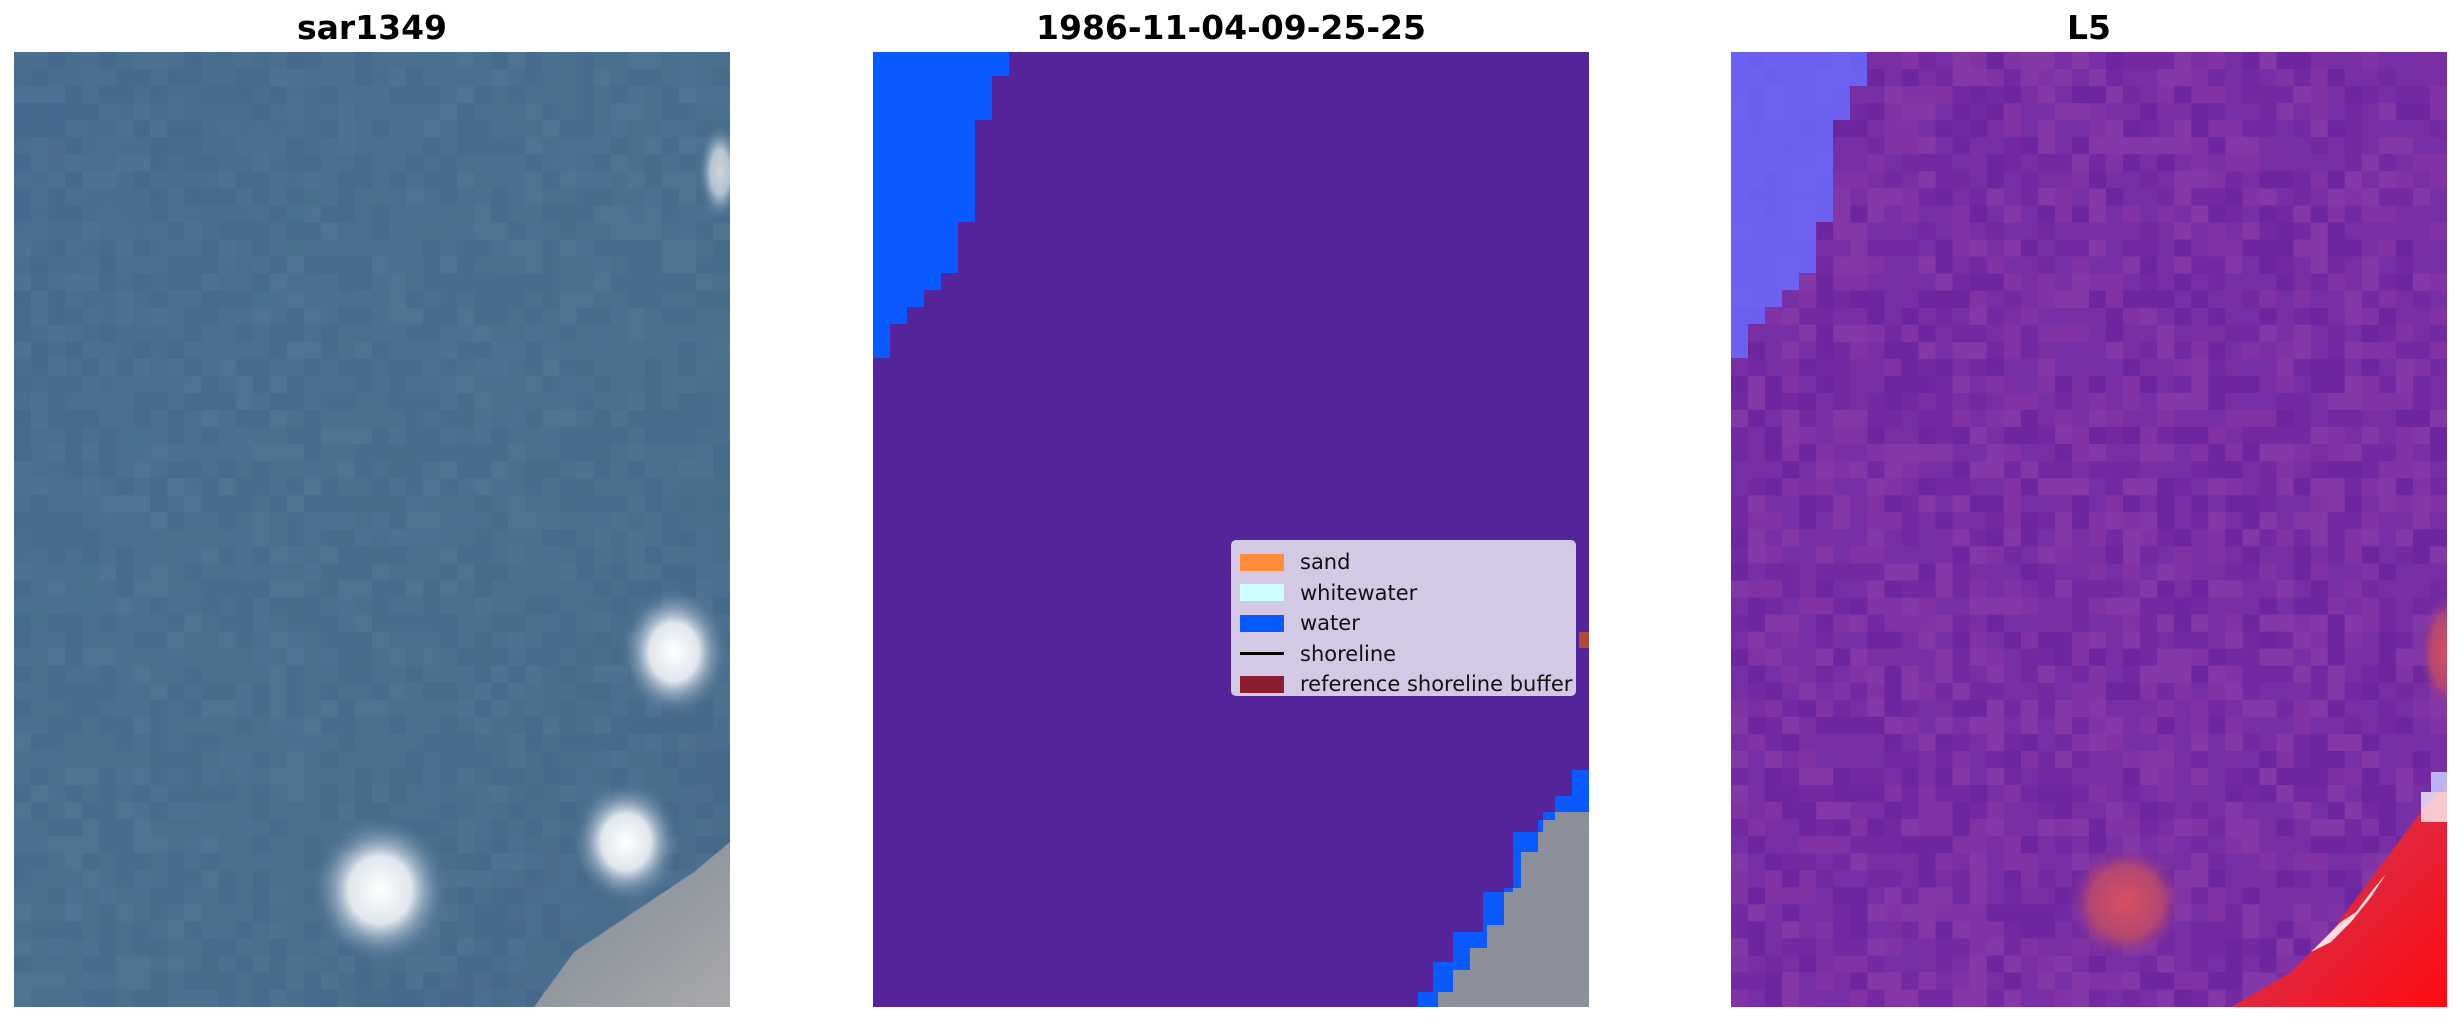 The image size is (2460, 1021). What do you see at coordinates (1262, 654) in the screenshot?
I see `shoreline-line-swatch` at bounding box center [1262, 654].